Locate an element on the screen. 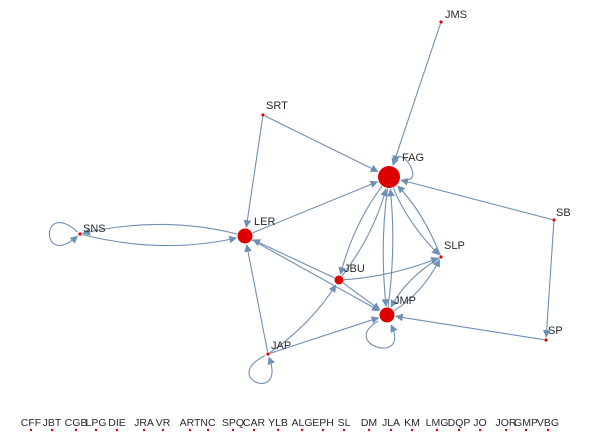 The width and height of the screenshot is (600, 445). edge-slp-to-fag is located at coordinates (419, 220).